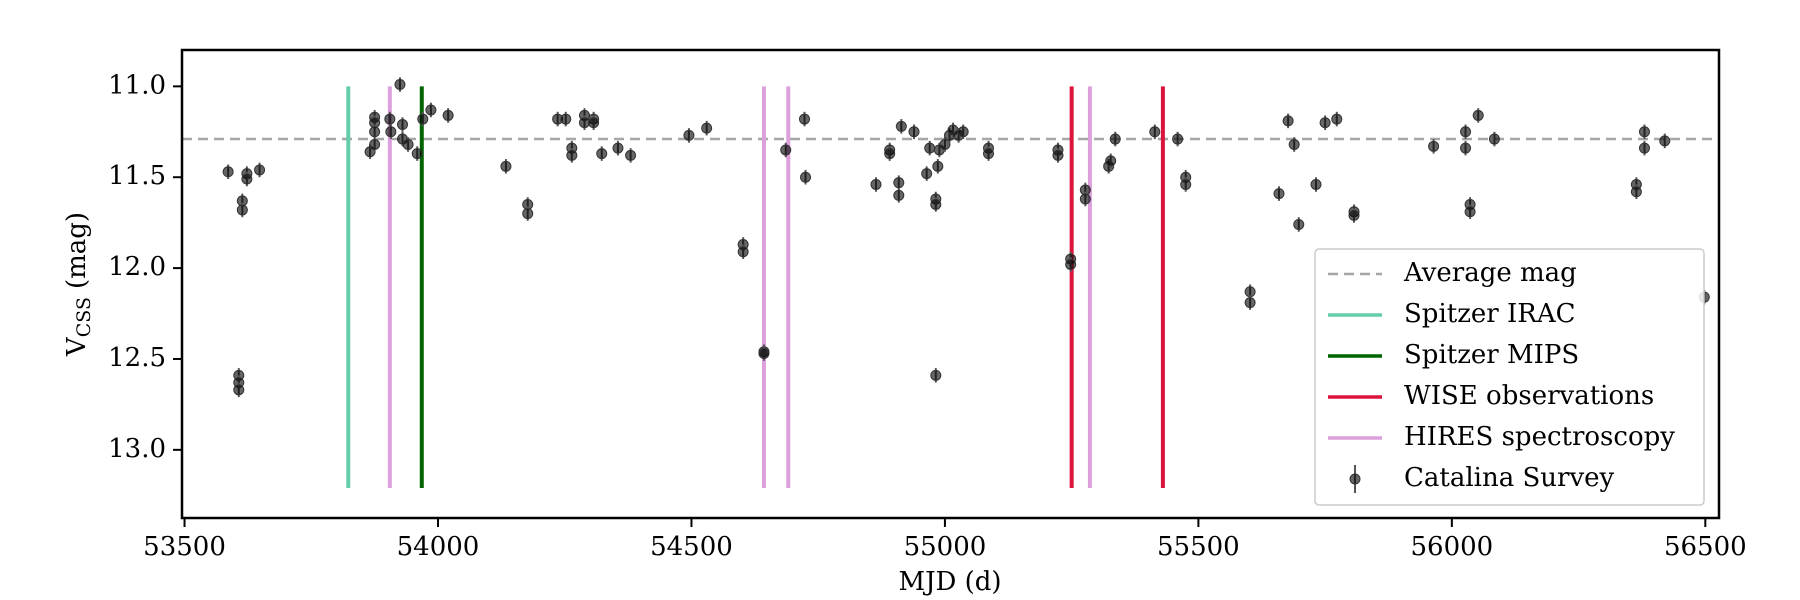 The image size is (1800, 600). Describe the element at coordinates (1490, 314) in the screenshot. I see `legend-label: Spitzer IRAC` at that location.